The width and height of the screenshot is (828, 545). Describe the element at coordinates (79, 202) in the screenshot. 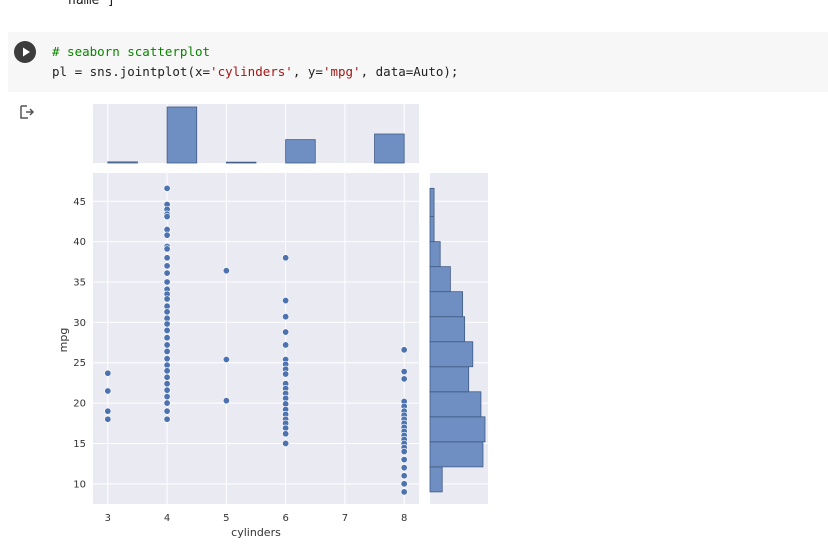

I see `y-tick-label: 45` at that location.